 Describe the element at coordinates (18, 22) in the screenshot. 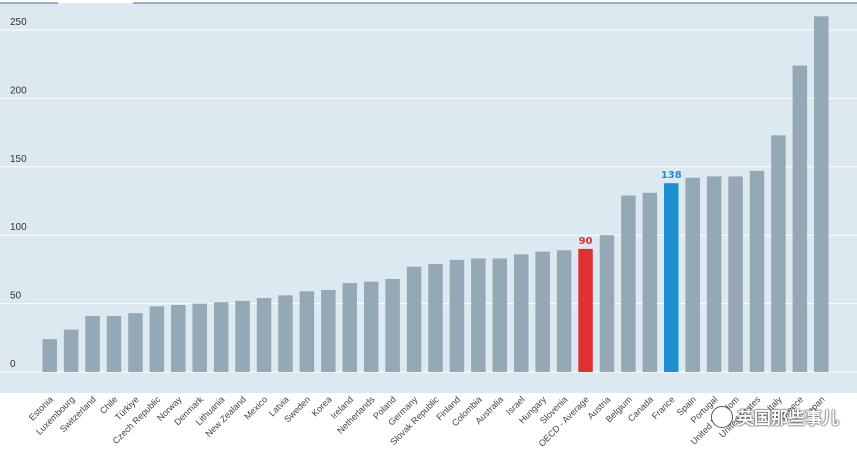

I see `y-tick-label: 250` at that location.